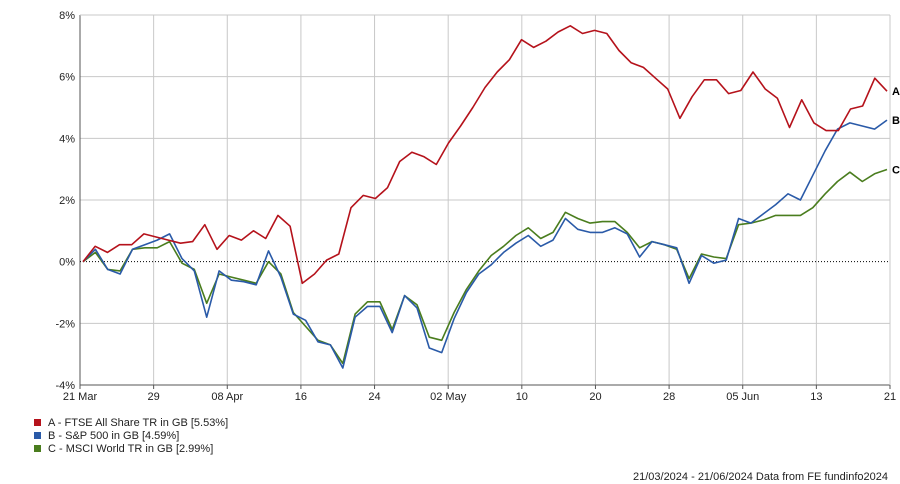 This screenshot has height=484, width=900. What do you see at coordinates (522, 397) in the screenshot?
I see `x-tick-label: 10` at bounding box center [522, 397].